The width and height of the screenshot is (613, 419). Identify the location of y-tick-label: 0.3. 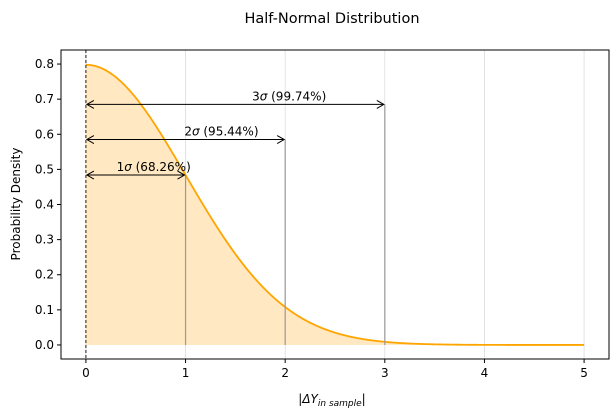
(44, 240).